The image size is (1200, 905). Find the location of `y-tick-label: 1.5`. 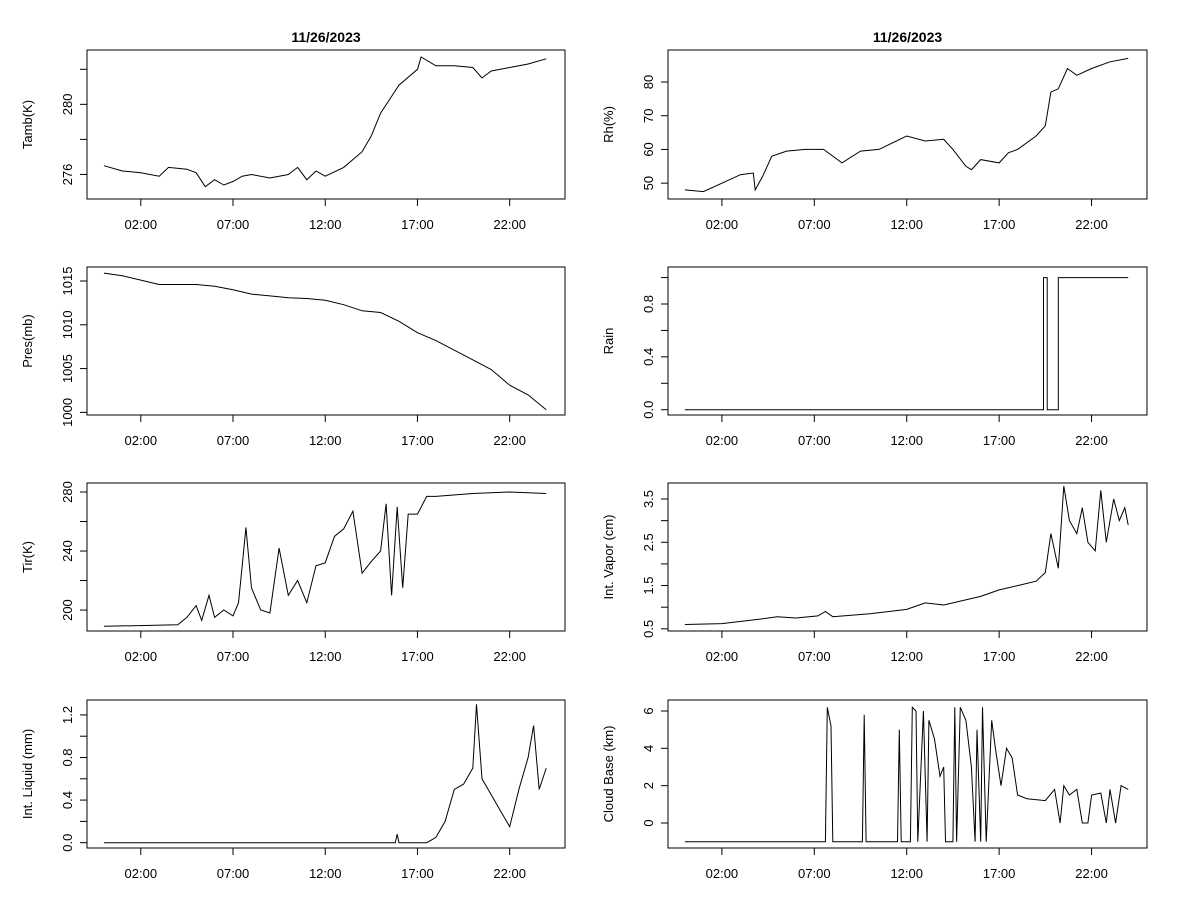

y-tick-label: 1.5 is located at coordinates (648, 586).